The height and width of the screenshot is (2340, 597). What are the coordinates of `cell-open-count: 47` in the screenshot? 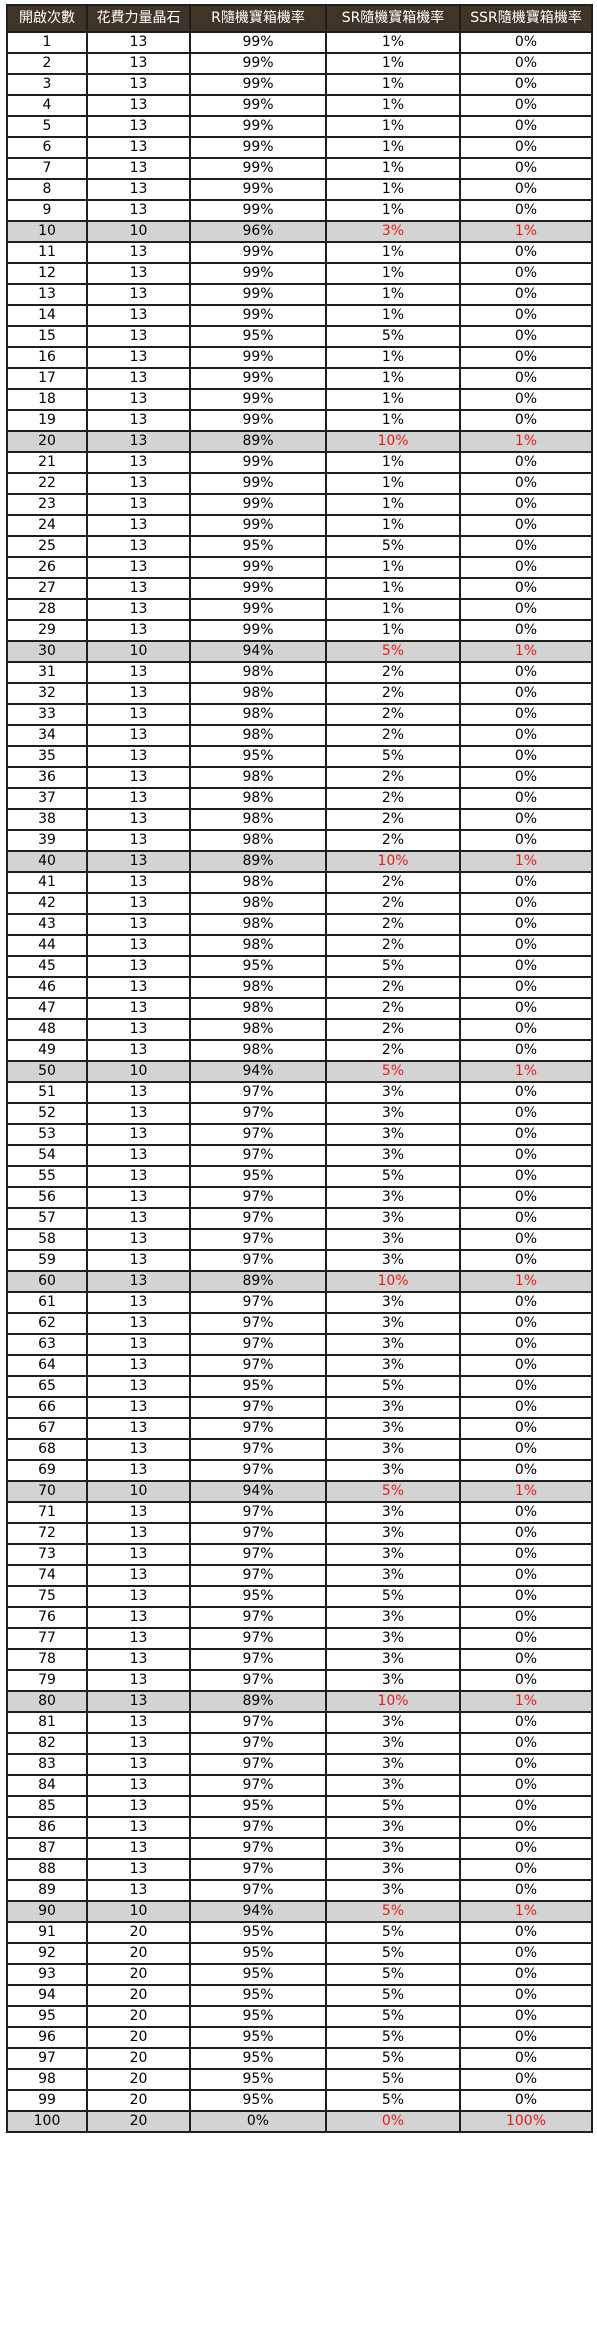 It's located at (47, 1008).